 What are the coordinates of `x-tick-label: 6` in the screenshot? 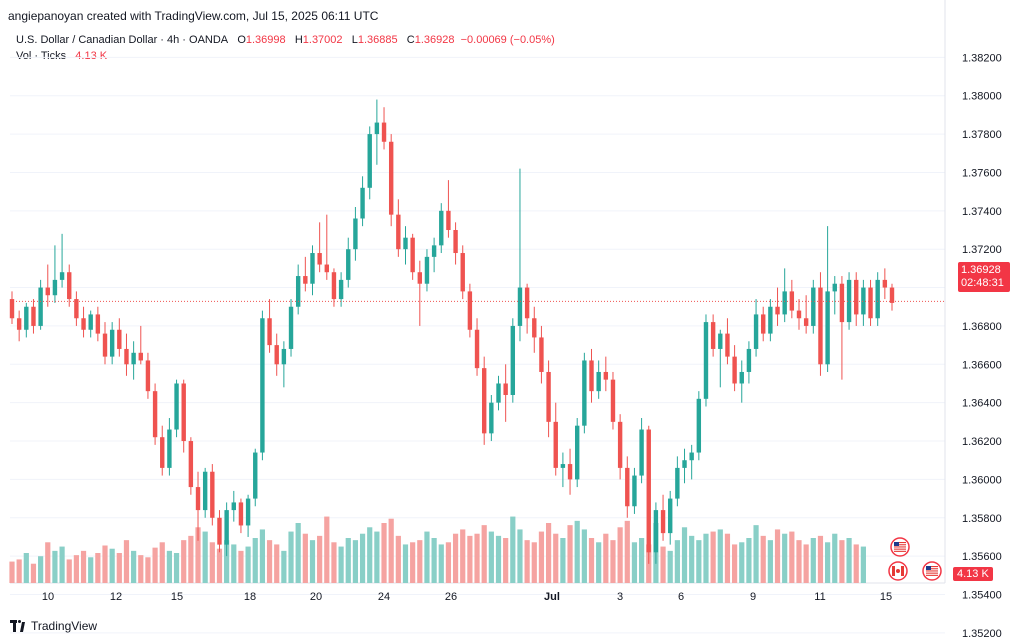 It's located at (681, 597).